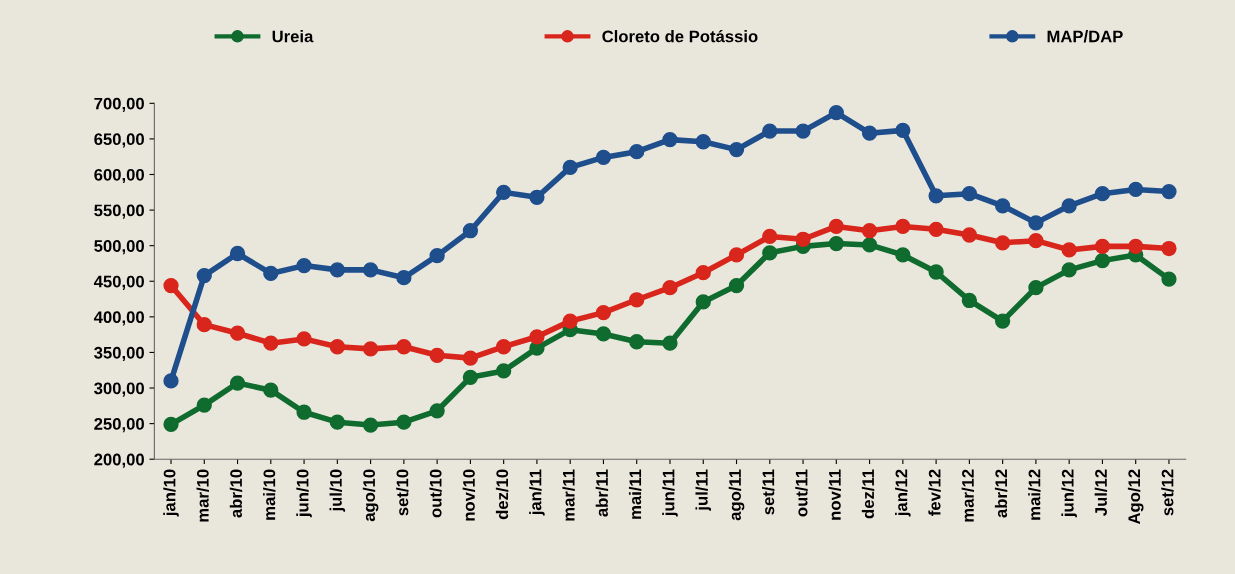 The image size is (1235, 574). What do you see at coordinates (602, 493) in the screenshot?
I see `x-tick-label: abr/11` at bounding box center [602, 493].